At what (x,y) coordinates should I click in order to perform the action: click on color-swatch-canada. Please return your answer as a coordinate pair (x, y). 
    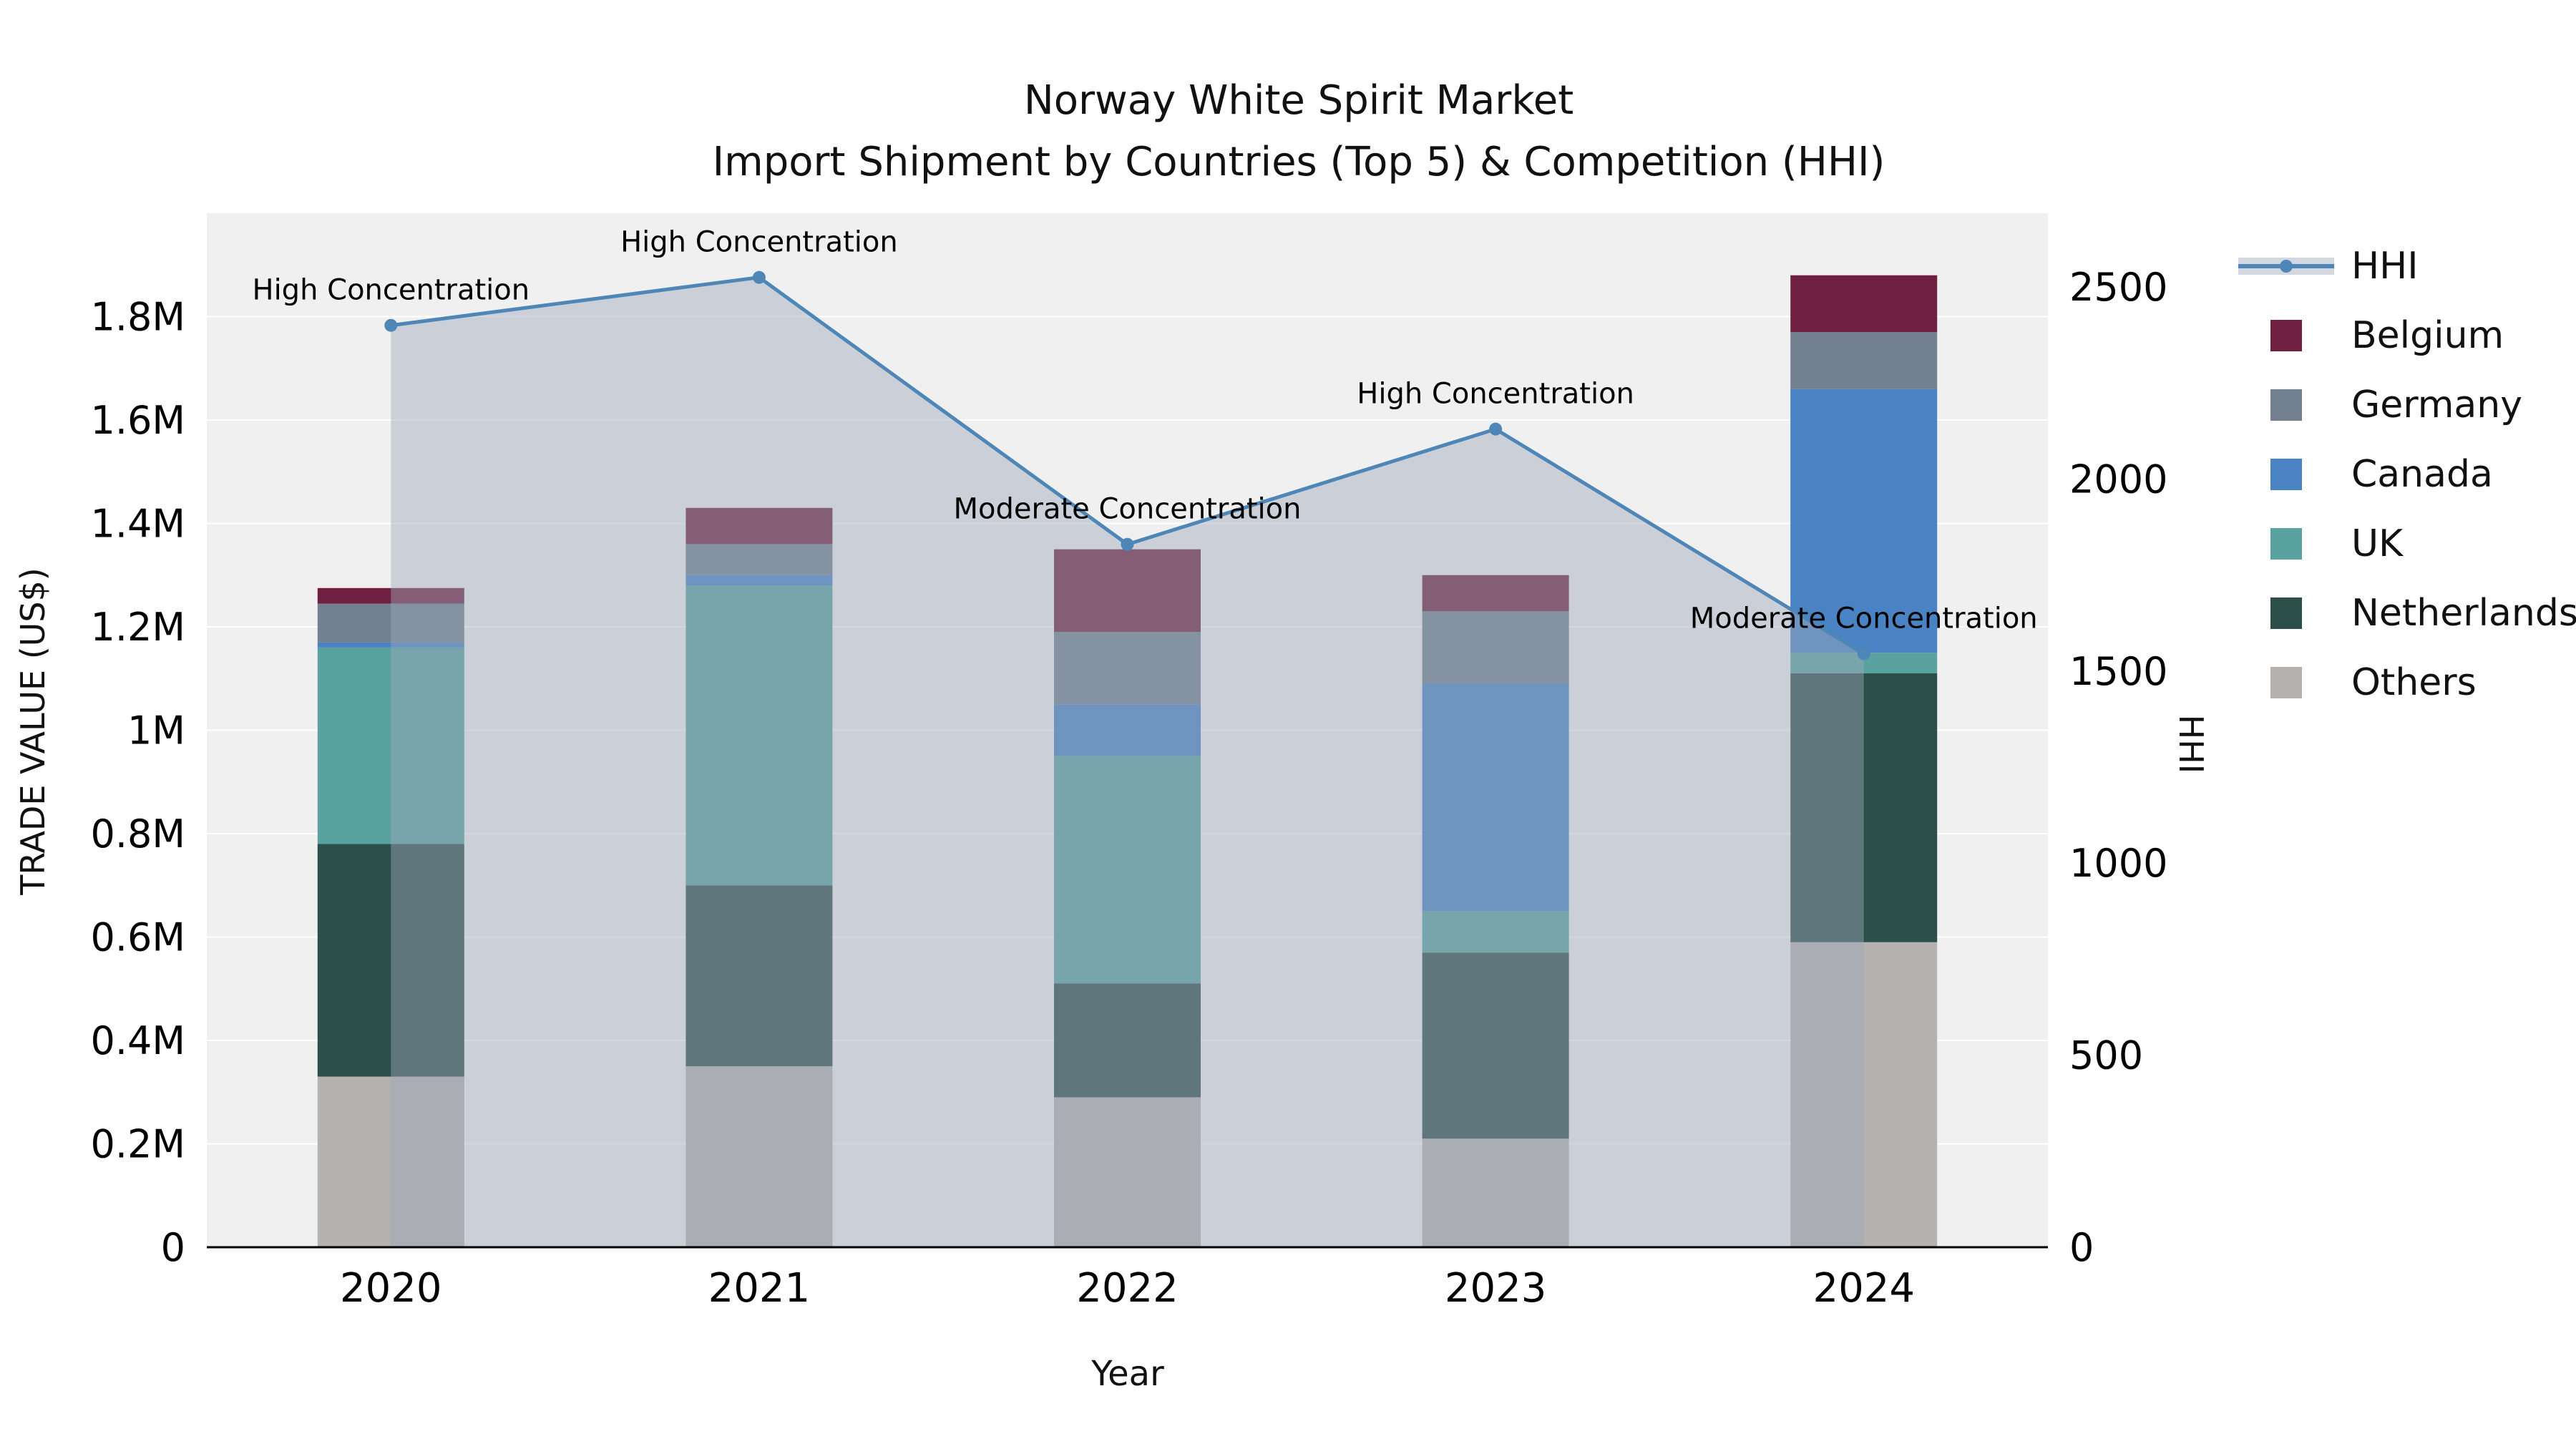
    Looking at the image, I should click on (2286, 474).